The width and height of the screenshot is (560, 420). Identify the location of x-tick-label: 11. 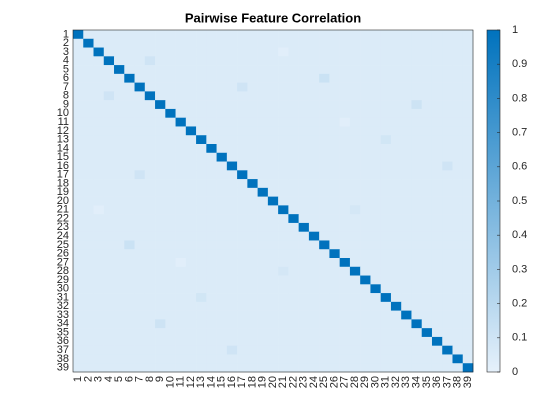
(181, 381).